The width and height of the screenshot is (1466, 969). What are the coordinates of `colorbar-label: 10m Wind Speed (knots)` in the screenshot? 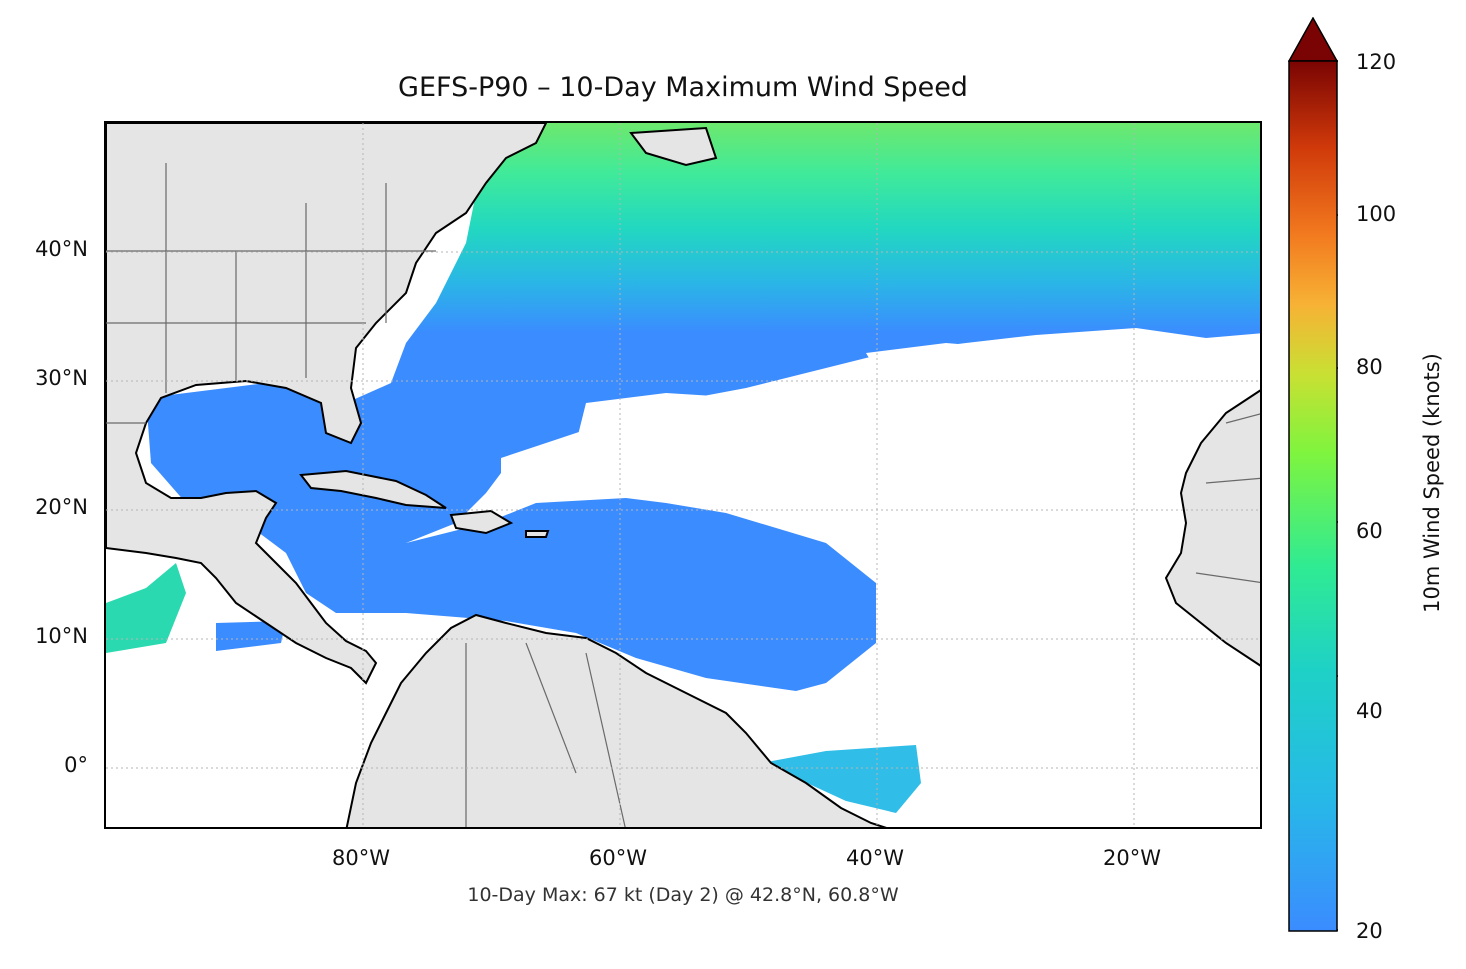 It's located at (1432, 483).